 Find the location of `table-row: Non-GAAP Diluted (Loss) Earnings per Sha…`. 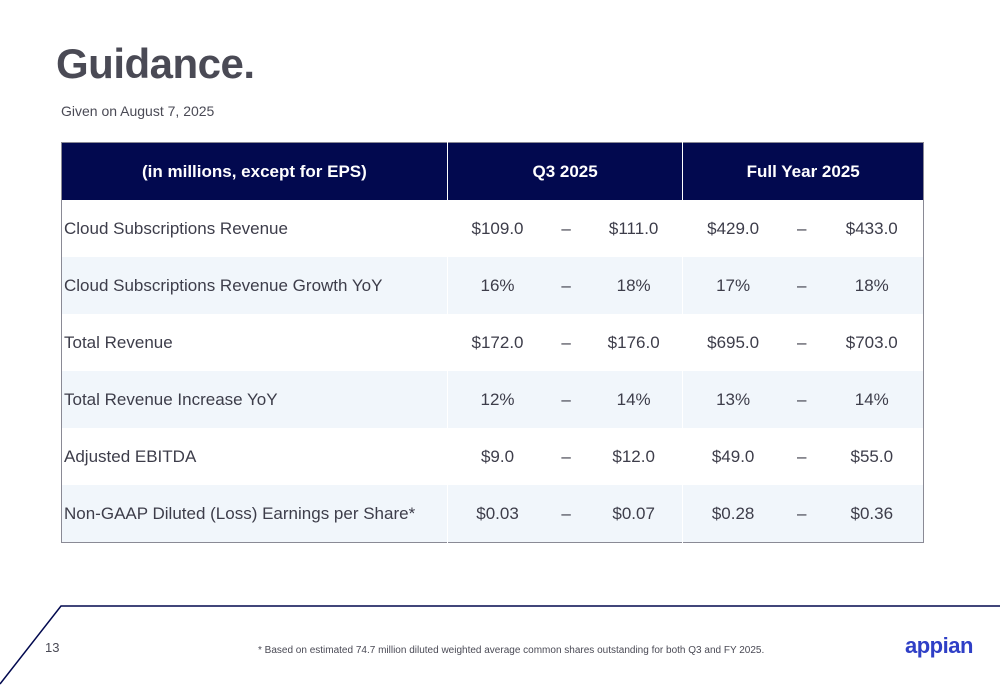

table-row: Non-GAAP Diluted (Loss) Earnings per Sha… is located at coordinates (492, 514).